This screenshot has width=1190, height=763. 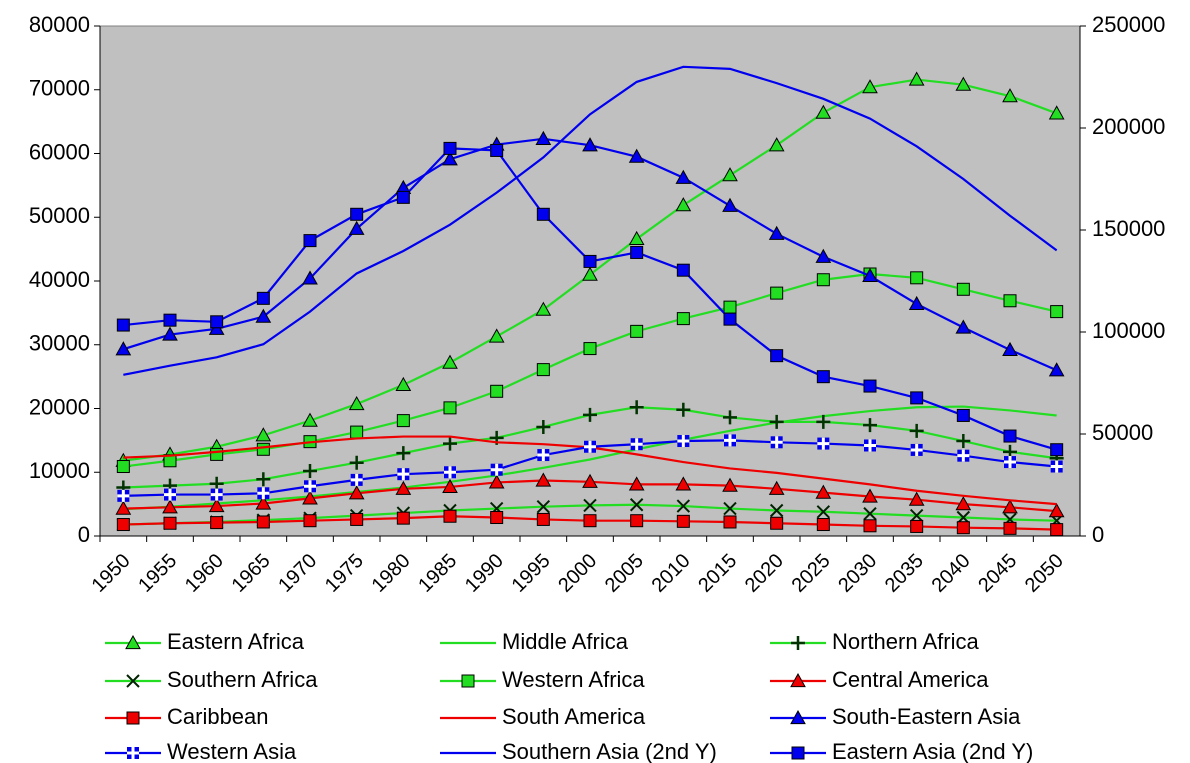 I want to click on legend-item: Northern Africa, so click(x=874, y=641).